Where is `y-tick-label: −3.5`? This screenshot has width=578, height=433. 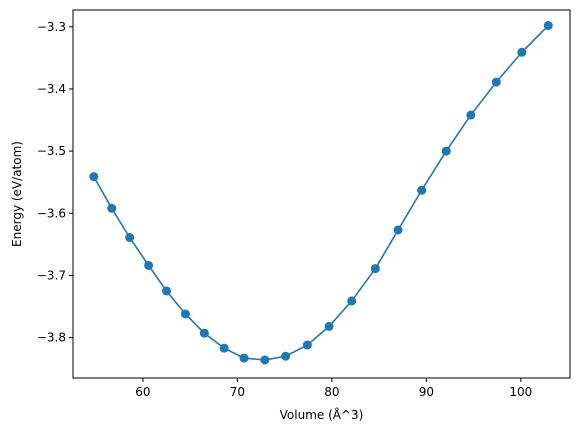 y-tick-label: −3.5 is located at coordinates (51, 151).